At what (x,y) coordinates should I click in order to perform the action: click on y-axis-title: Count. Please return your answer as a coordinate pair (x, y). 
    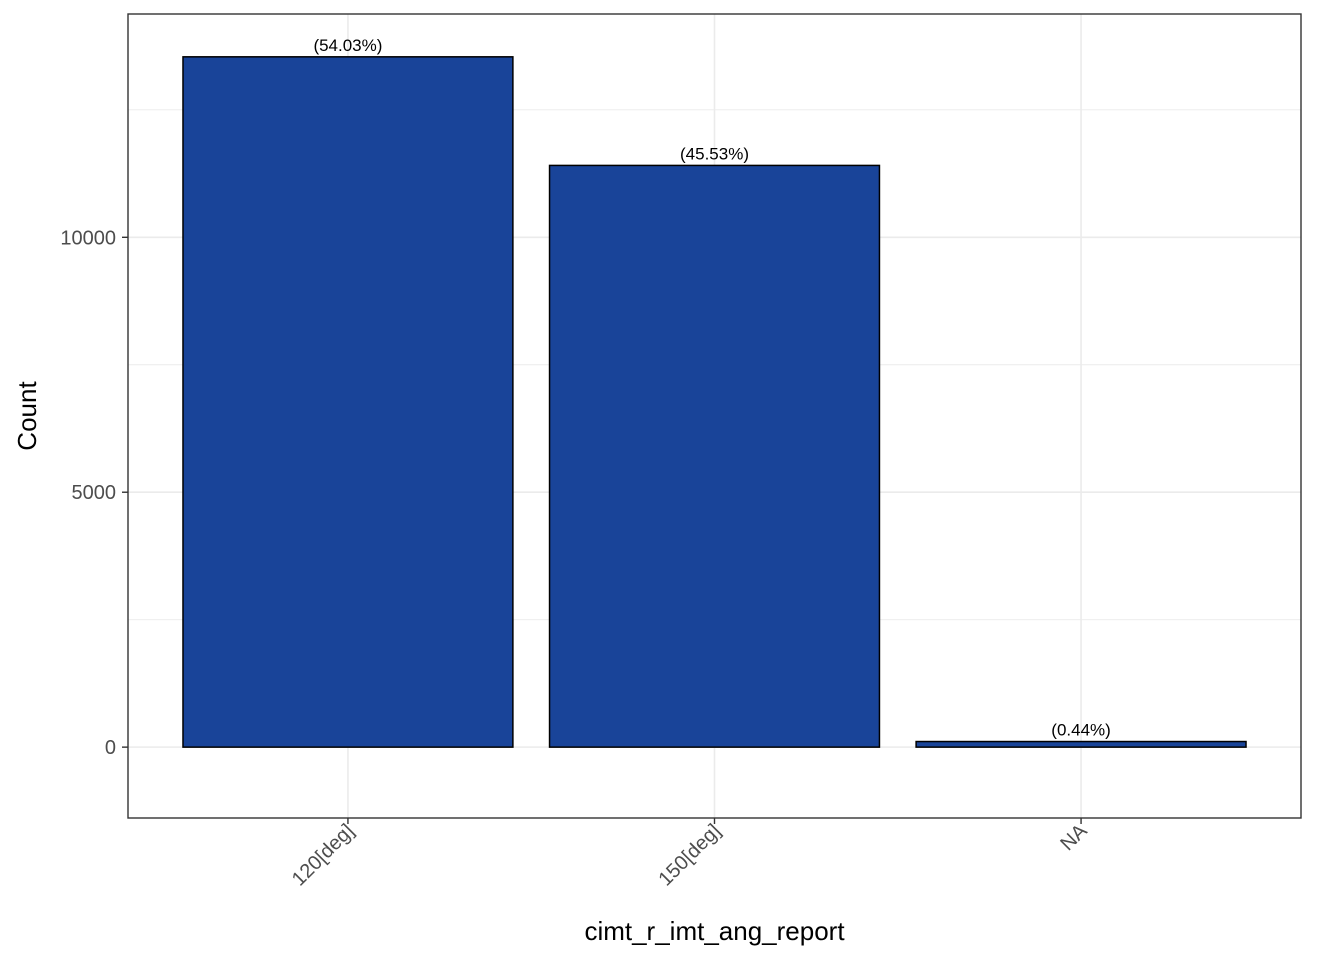
    Looking at the image, I should click on (27, 416).